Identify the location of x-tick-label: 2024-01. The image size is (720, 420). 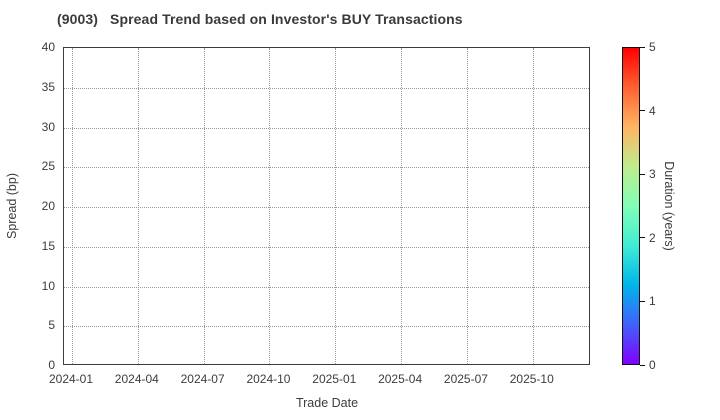
(71, 379).